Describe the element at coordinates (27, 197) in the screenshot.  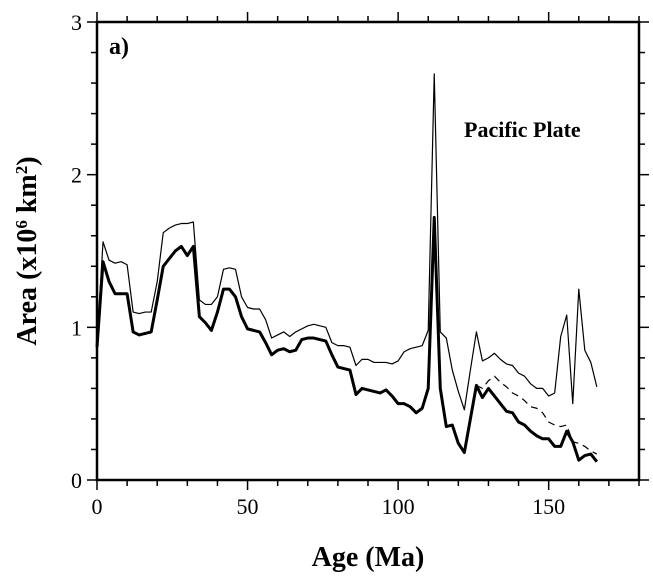
I see `y-axis-title-mid: km` at that location.